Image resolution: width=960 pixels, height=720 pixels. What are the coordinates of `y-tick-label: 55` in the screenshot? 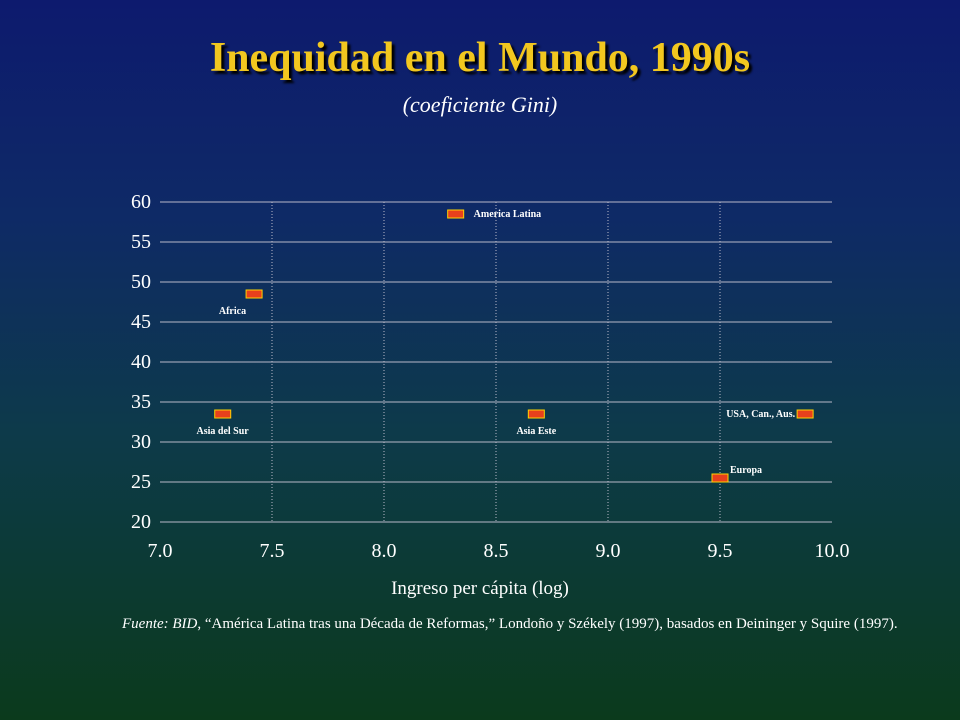 It's located at (141, 242).